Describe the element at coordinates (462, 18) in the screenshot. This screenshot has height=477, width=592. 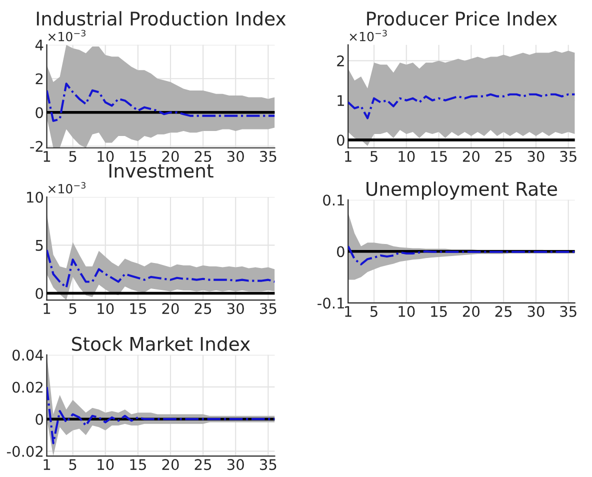
I see `chart-title: Producer Price Index` at that location.